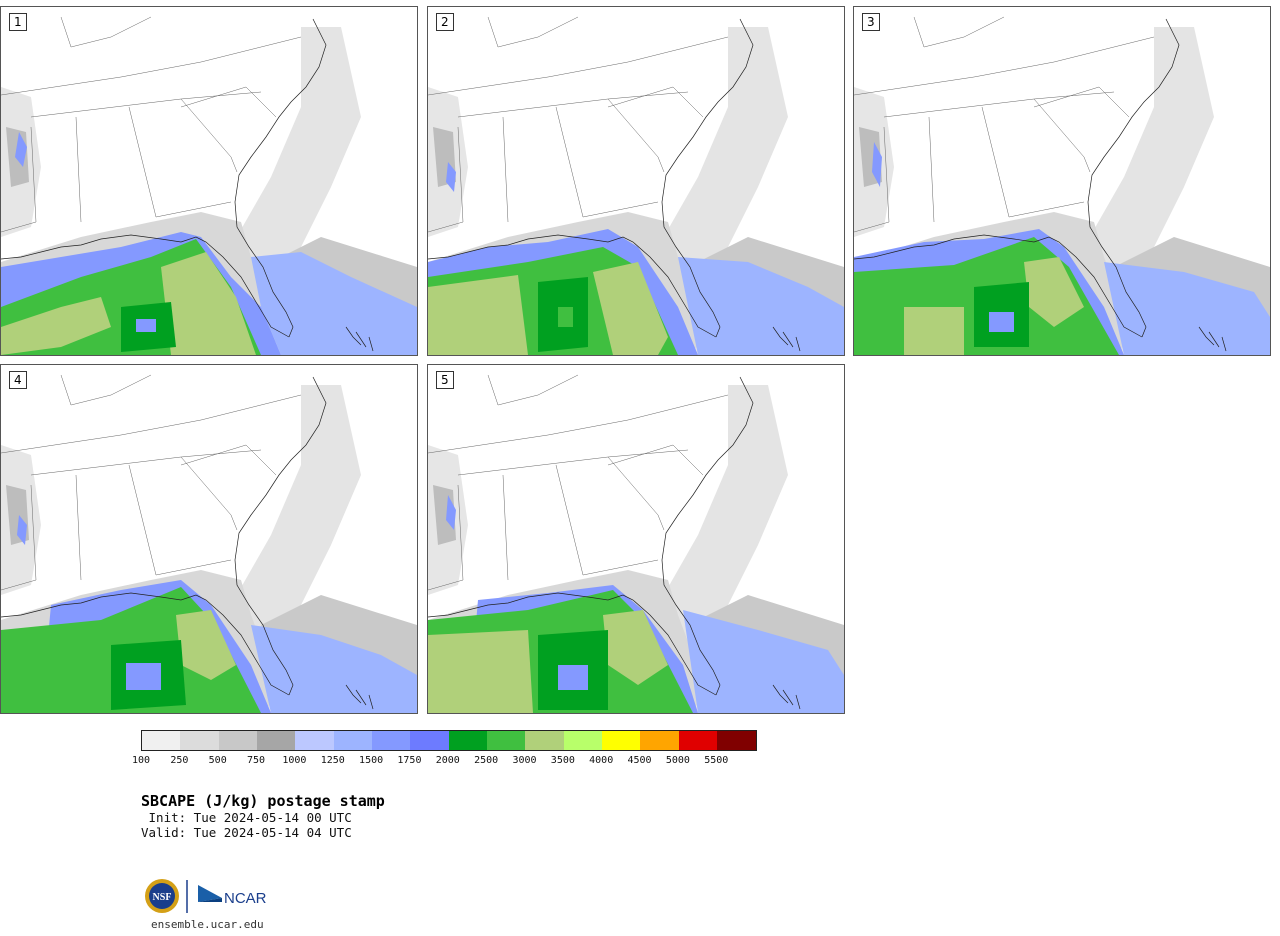 The height and width of the screenshot is (936, 1280). I want to click on svg-text: NSF, so click(162, 897).